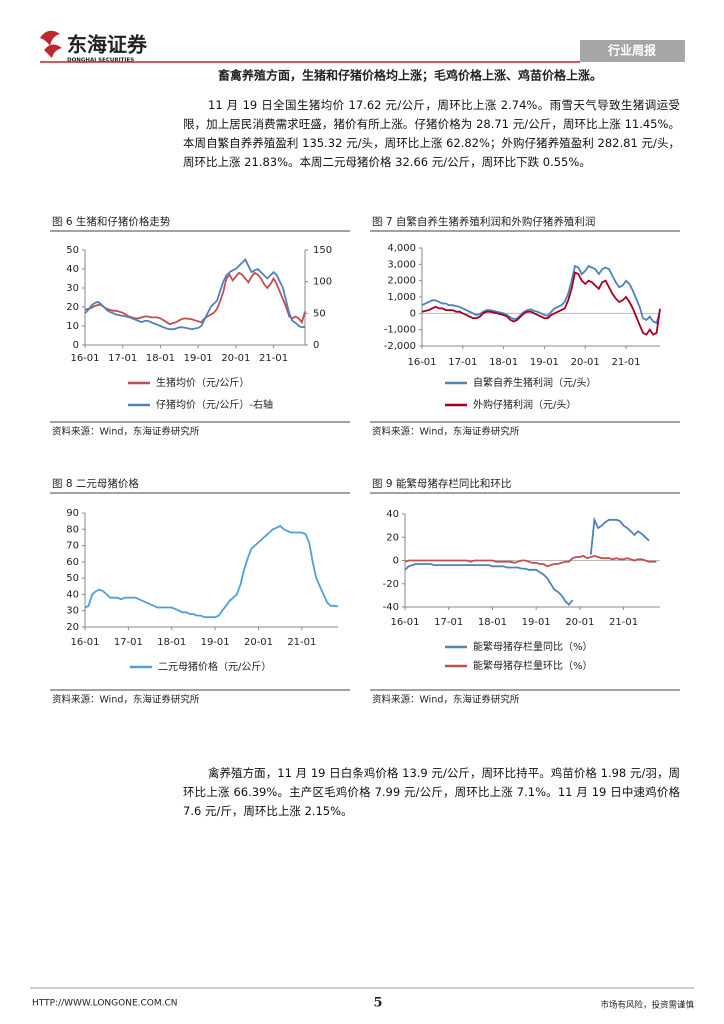 This screenshot has height=1024, width=724. Describe the element at coordinates (111, 221) in the screenshot. I see `figure-caption: 图 6 生猪和仔猪价格走势` at that location.